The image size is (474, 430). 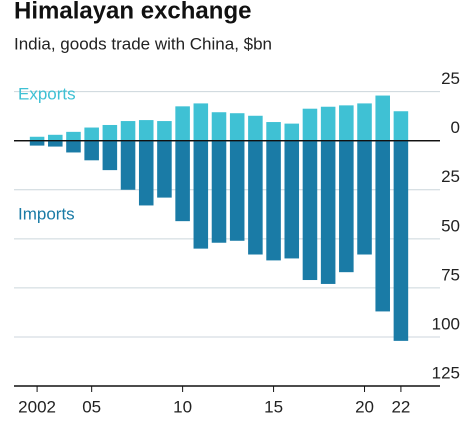 What do you see at coordinates (455, 127) in the screenshot?
I see `y-tick-label: 0` at bounding box center [455, 127].